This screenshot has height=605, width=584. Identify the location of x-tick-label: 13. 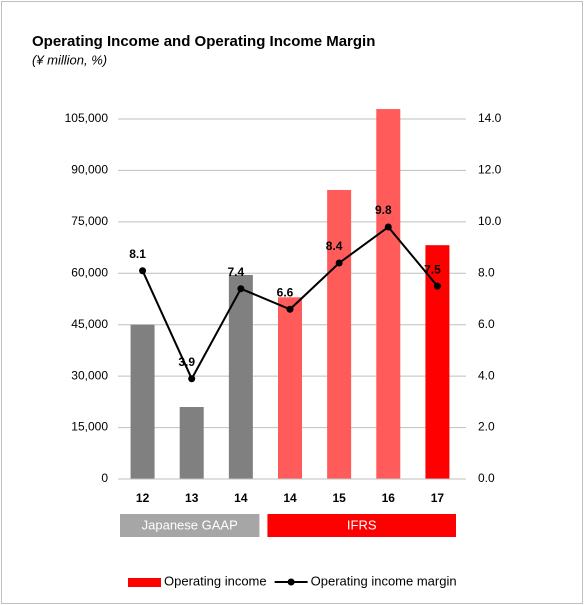
(192, 498).